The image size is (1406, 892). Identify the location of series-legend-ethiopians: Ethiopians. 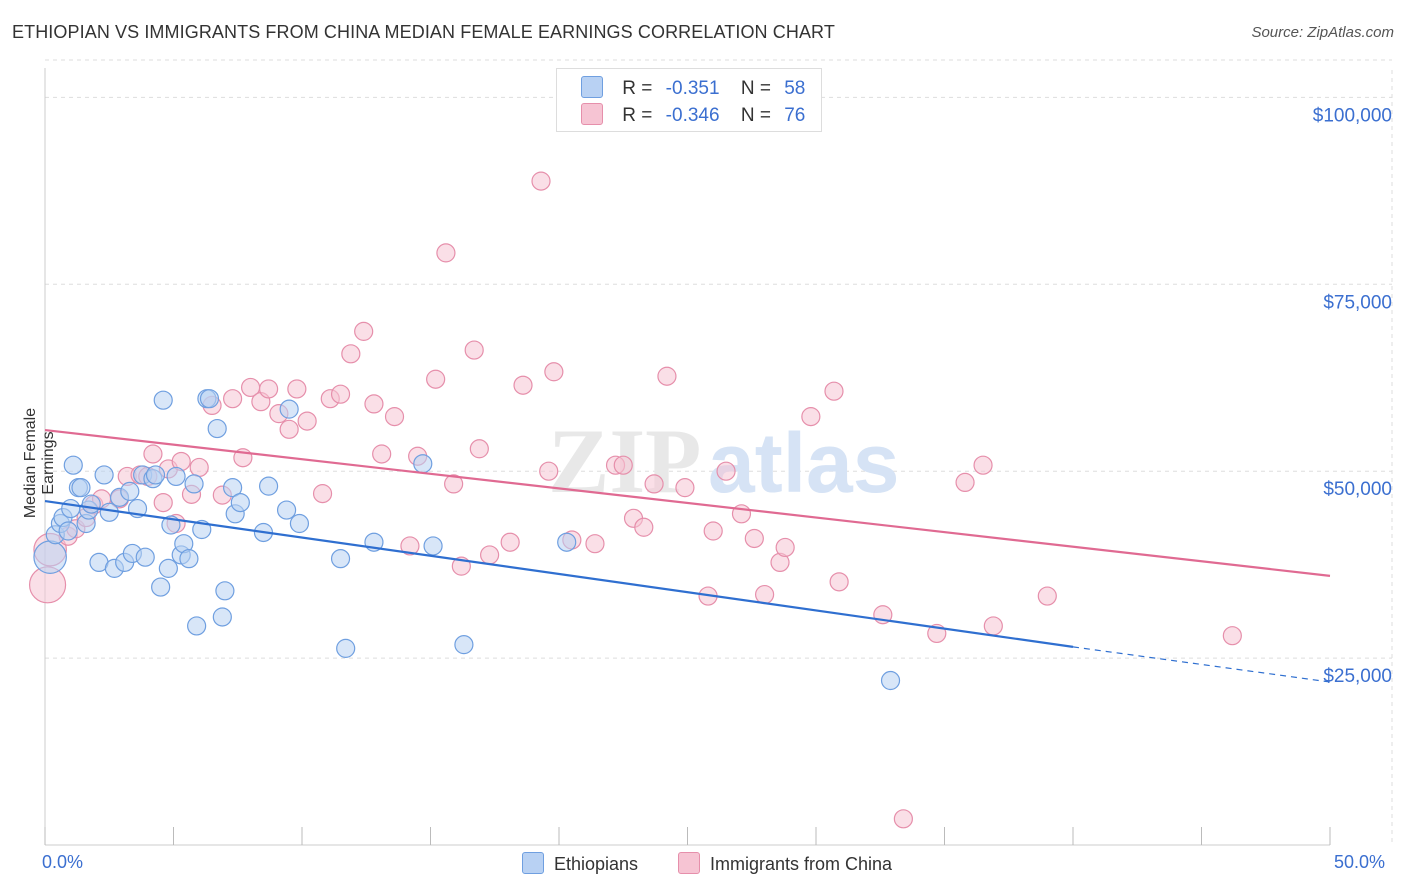
(580, 863).